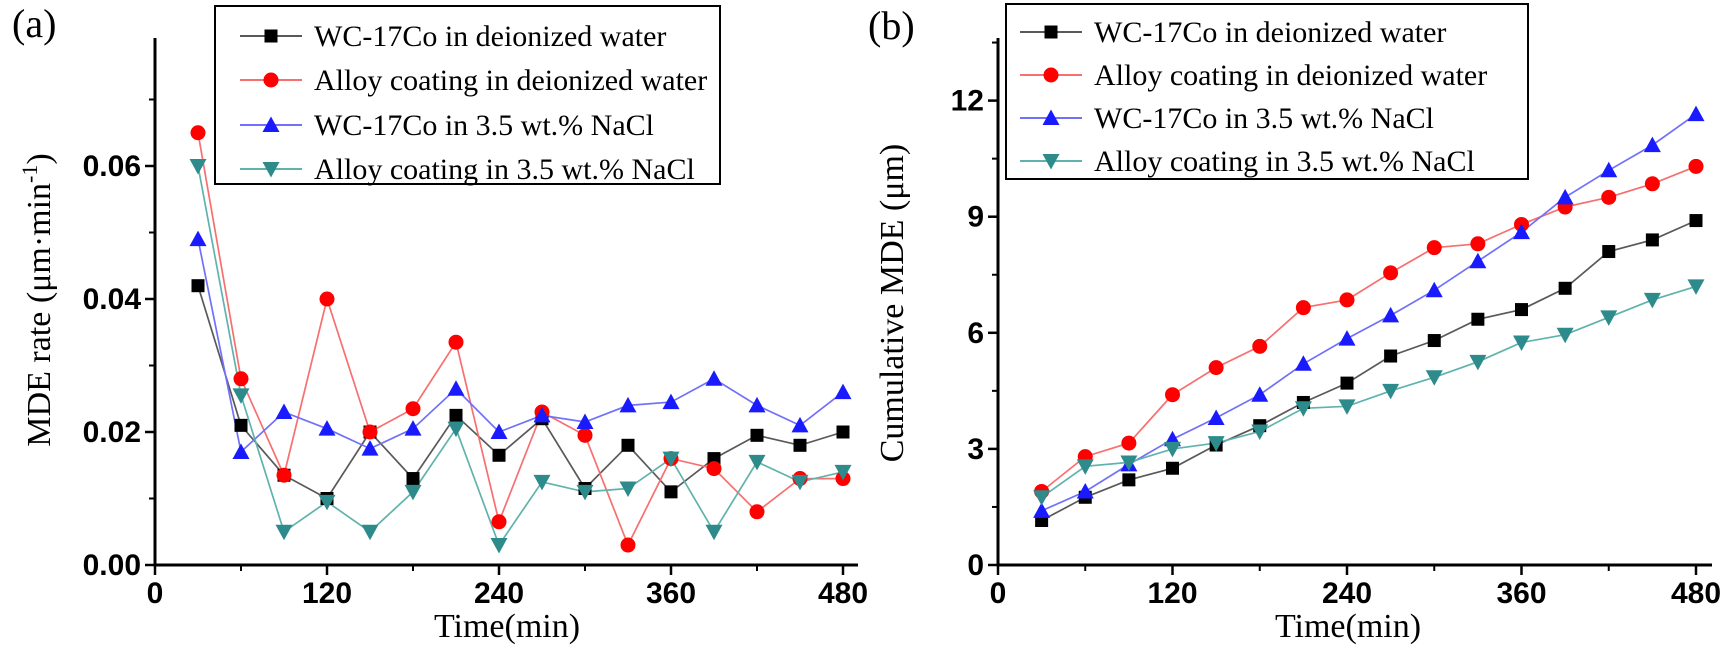 This screenshot has width=1720, height=663. Describe the element at coordinates (39, 314) in the screenshot. I see `label-part: MDE rate (μm·min` at that location.